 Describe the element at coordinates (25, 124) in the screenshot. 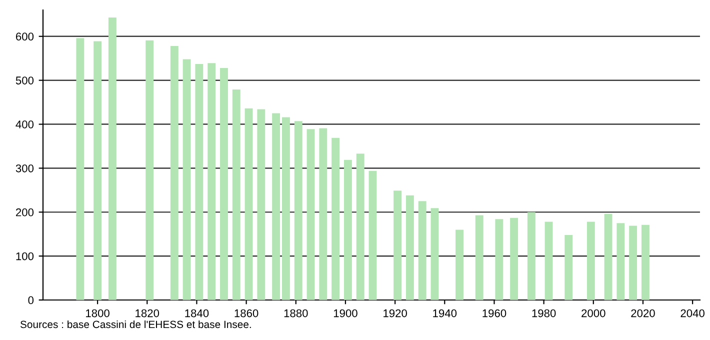

I see `y-tick-label: 400` at that location.